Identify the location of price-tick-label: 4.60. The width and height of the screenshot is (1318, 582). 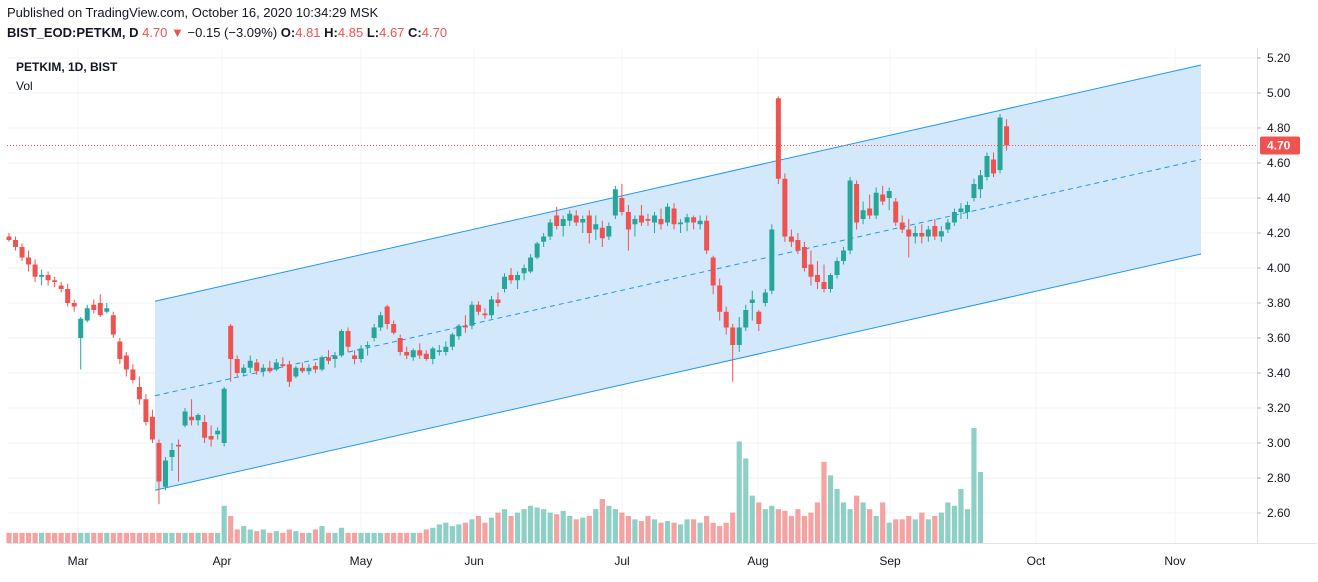
(1279, 163).